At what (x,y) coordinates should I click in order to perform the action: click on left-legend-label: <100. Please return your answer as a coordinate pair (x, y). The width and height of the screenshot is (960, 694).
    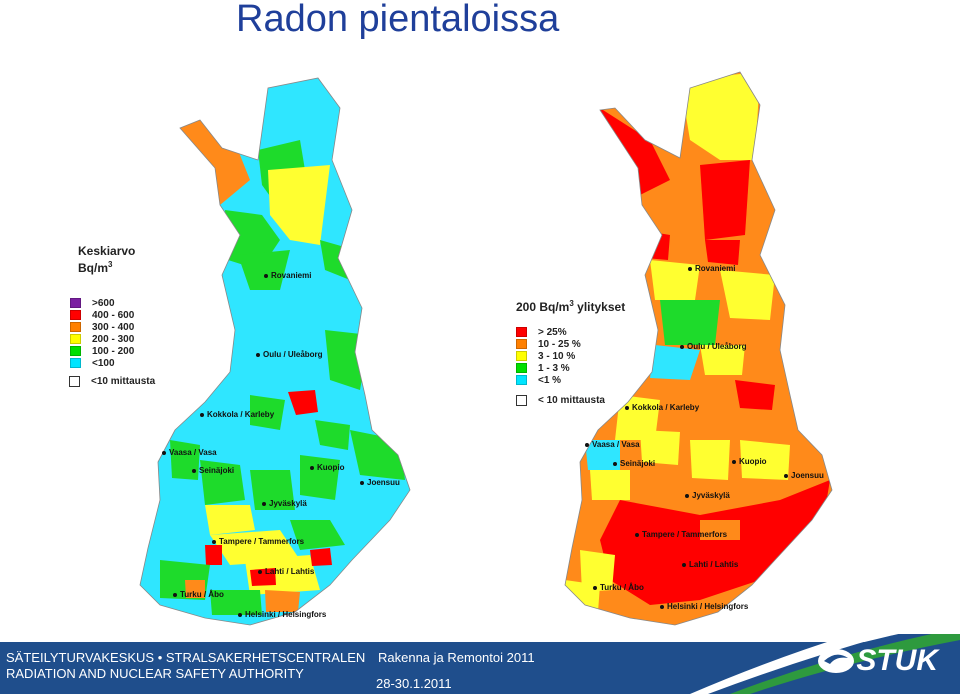
    Looking at the image, I should click on (103, 363).